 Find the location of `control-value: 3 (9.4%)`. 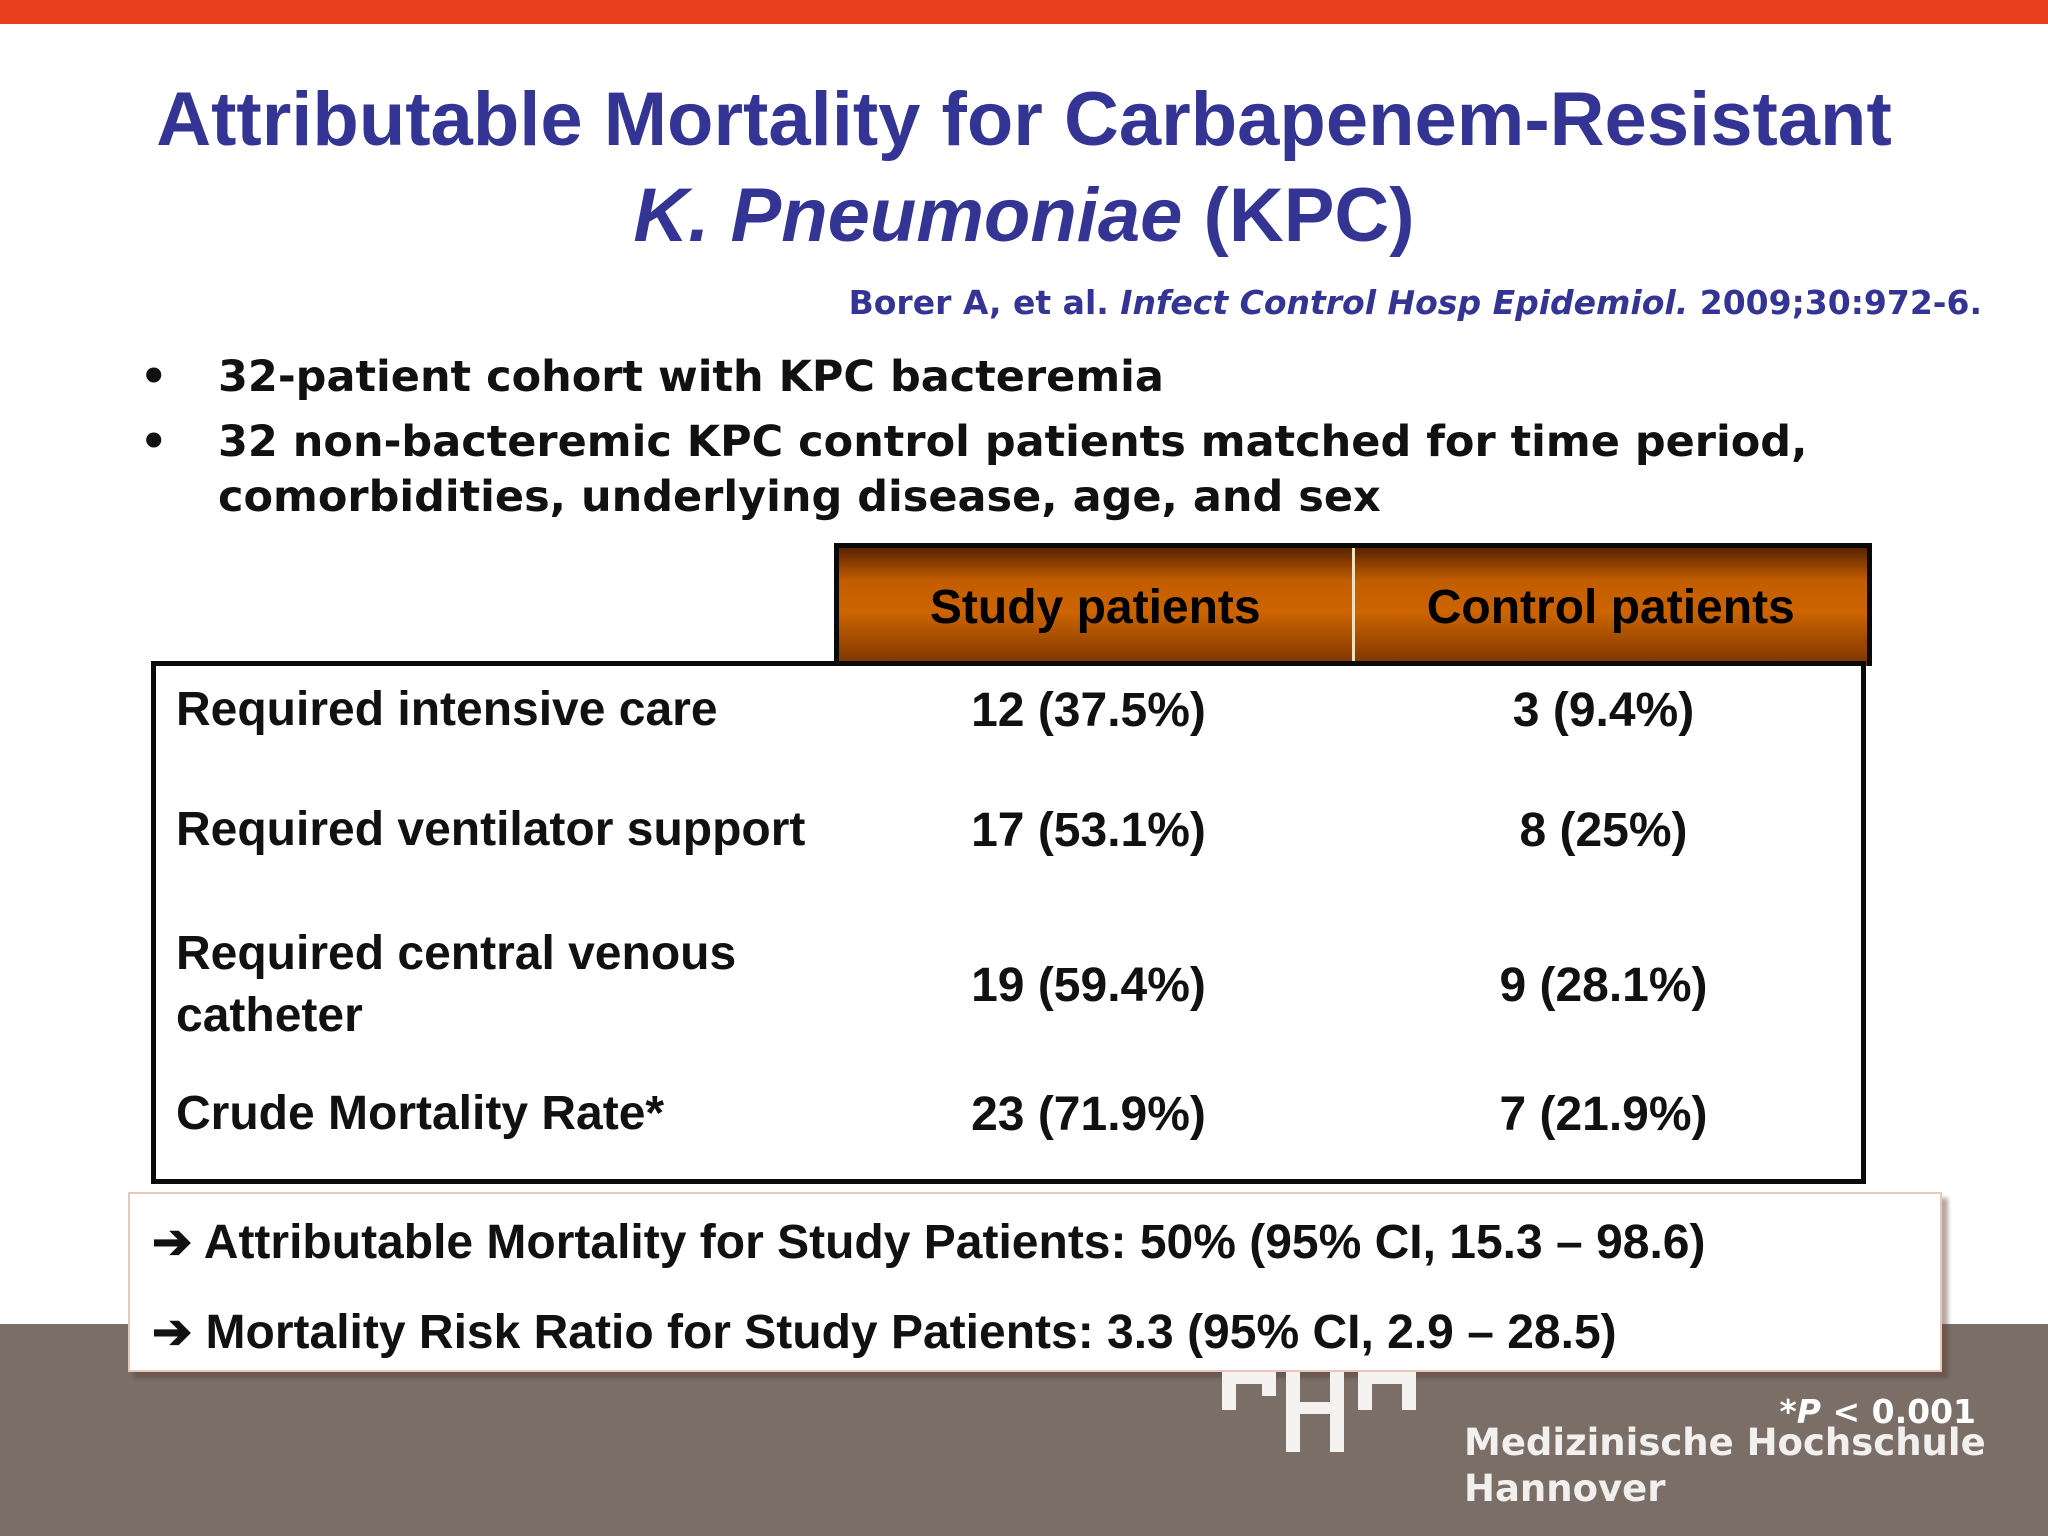

control-value: 3 (9.4%) is located at coordinates (1603, 710).